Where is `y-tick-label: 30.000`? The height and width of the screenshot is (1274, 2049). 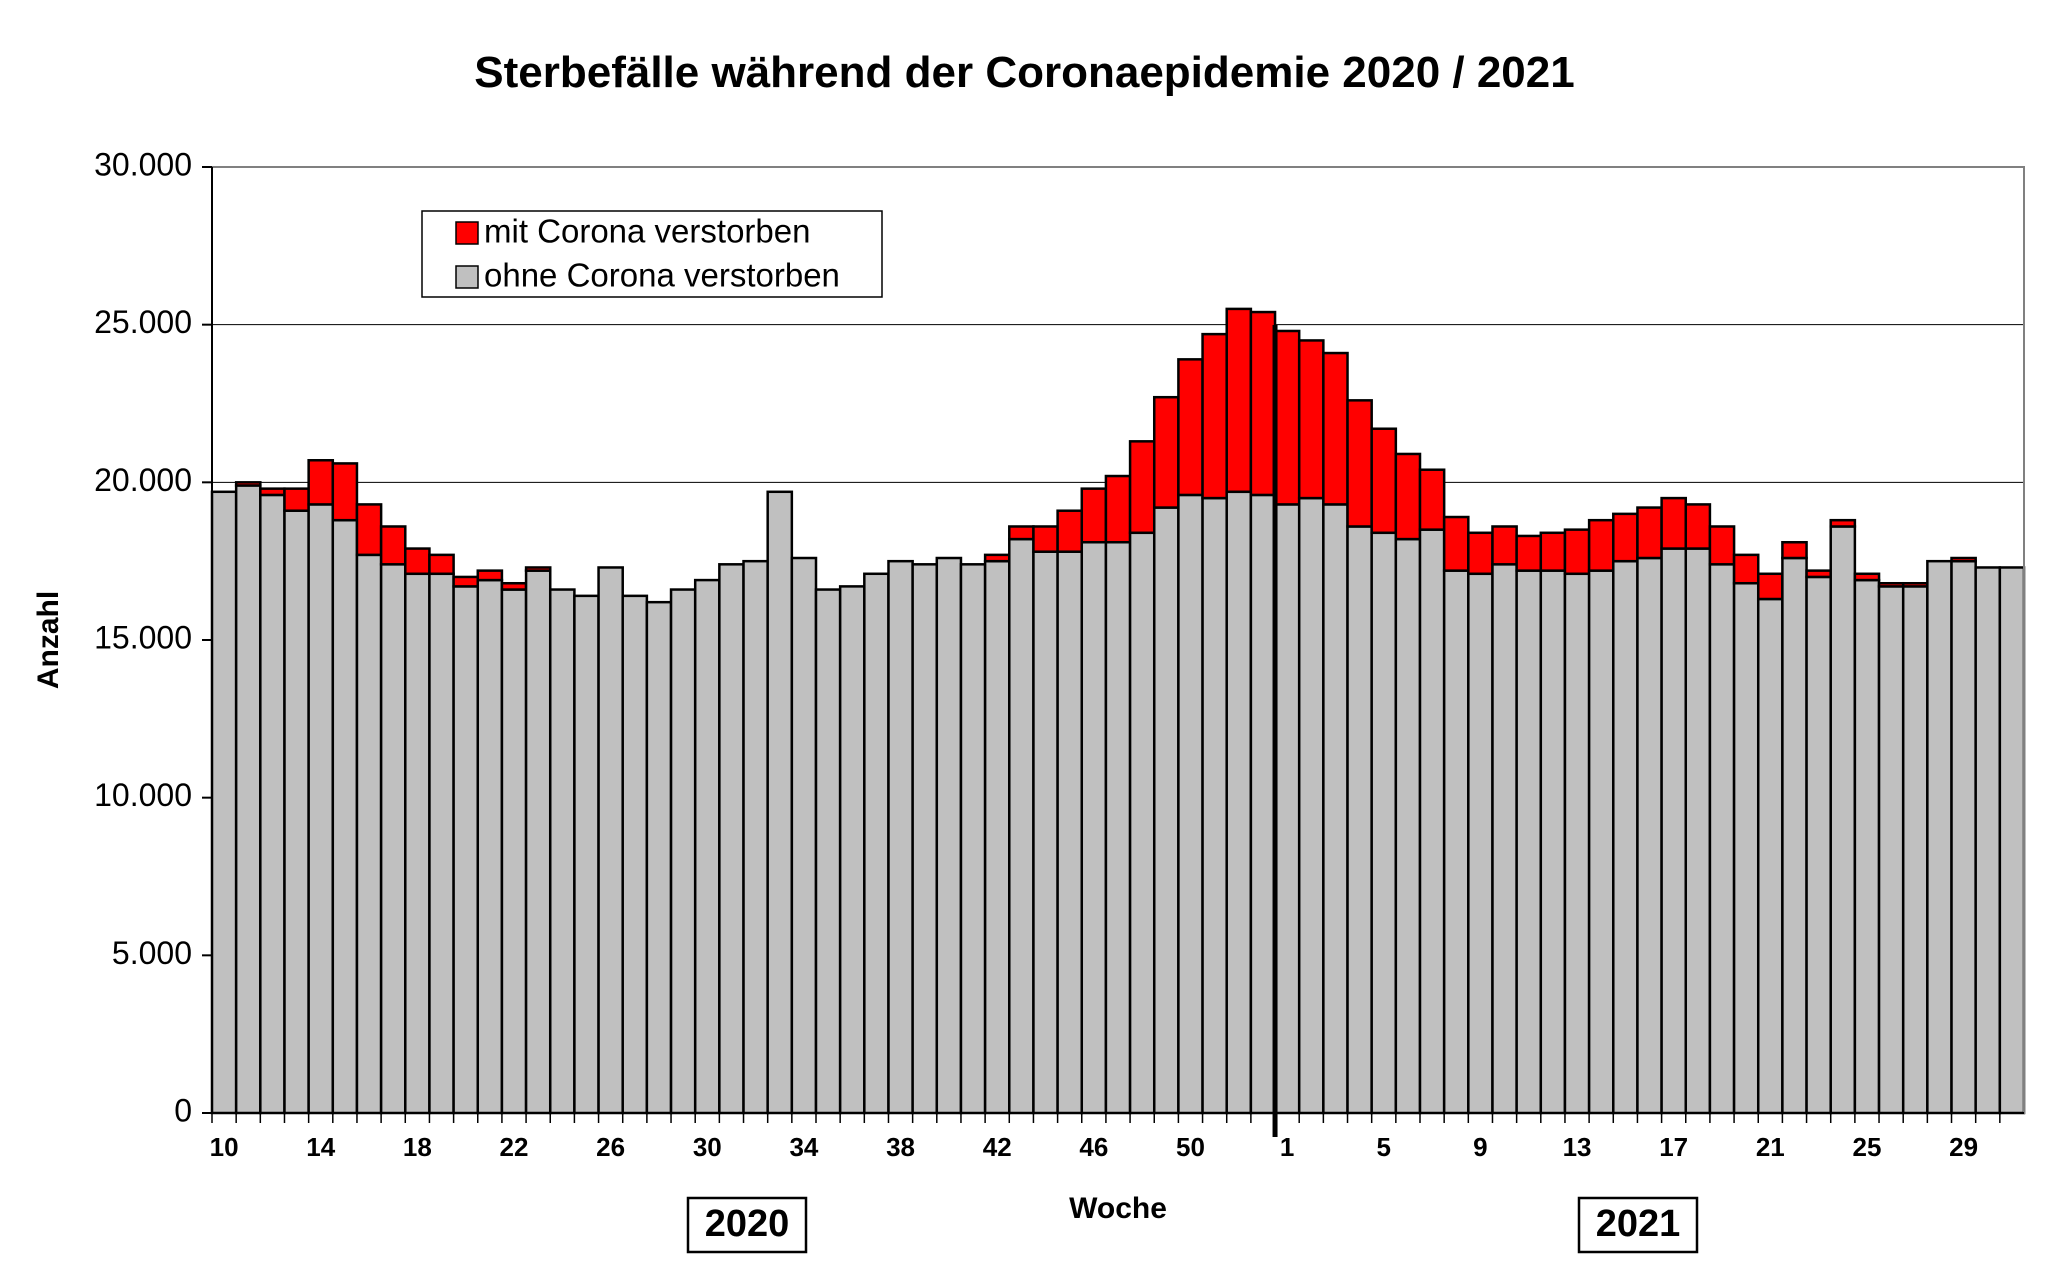
y-tick-label: 30.000 is located at coordinates (143, 164).